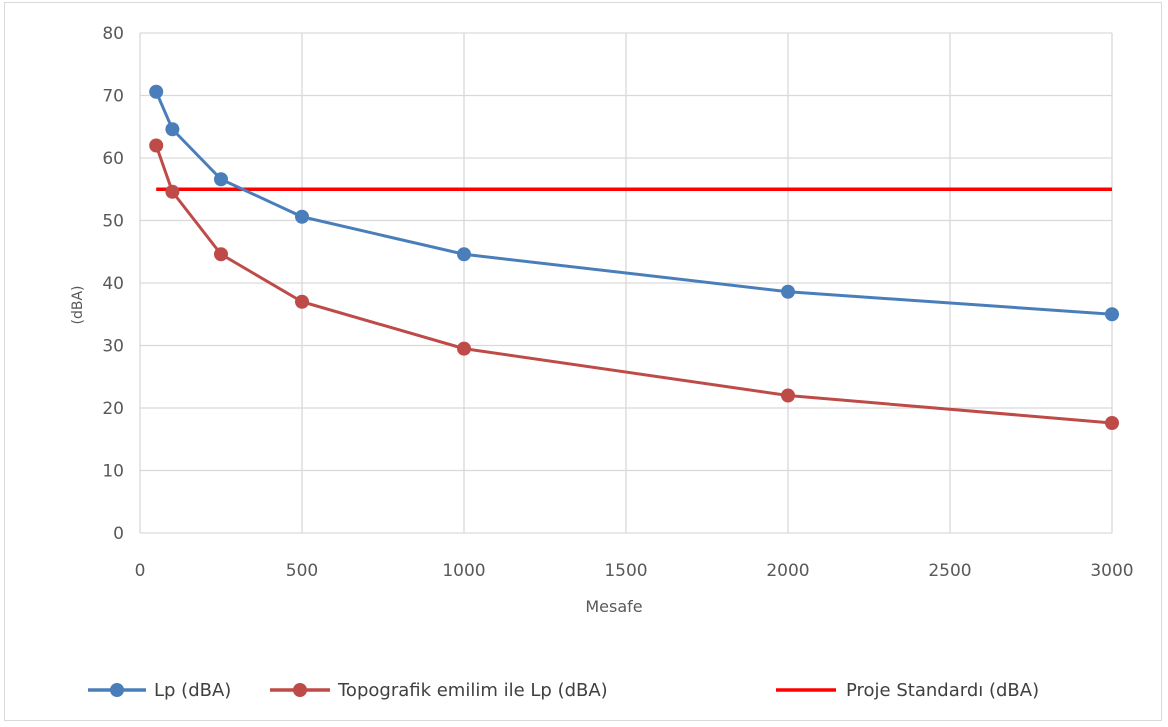 The width and height of the screenshot is (1168, 727). What do you see at coordinates (113, 97) in the screenshot?
I see `y-tick-label: 70` at bounding box center [113, 97].